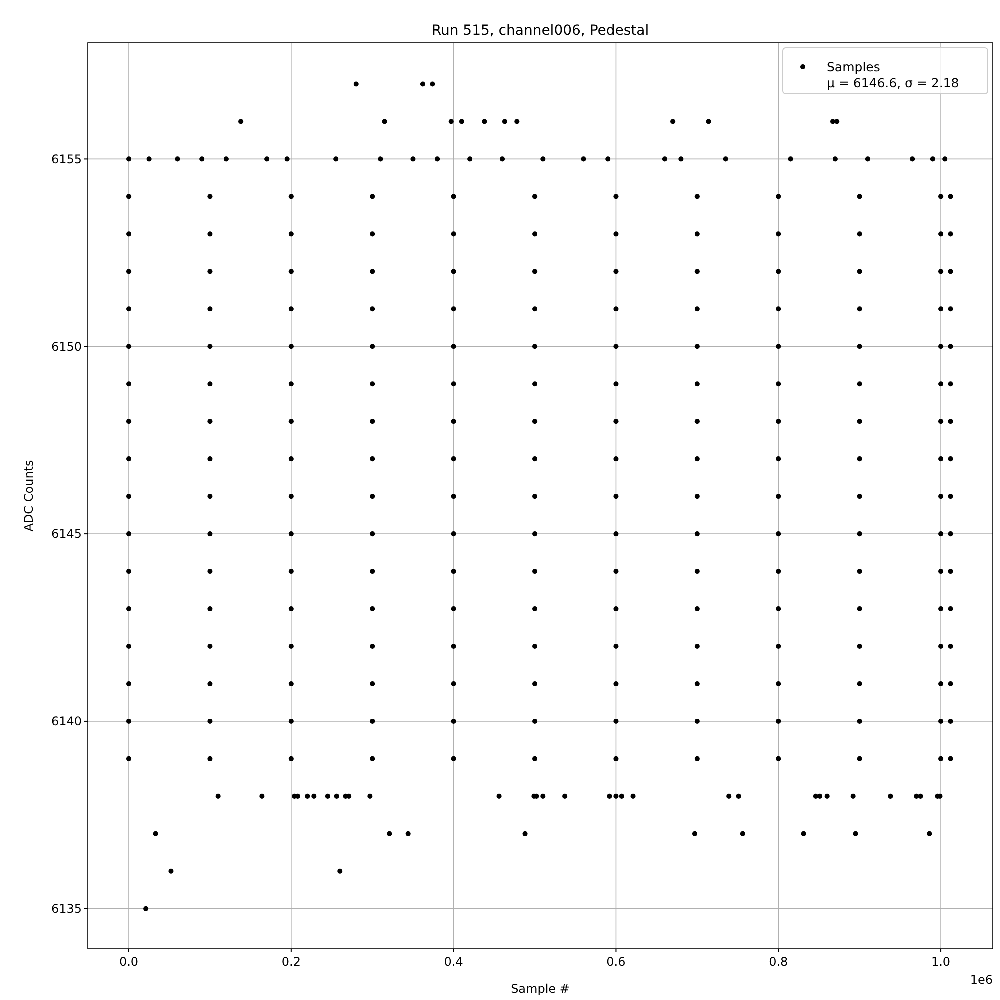 Image resolution: width=1000 pixels, height=1000 pixels. I want to click on y-axis-title: ADC Counts, so click(29, 496).